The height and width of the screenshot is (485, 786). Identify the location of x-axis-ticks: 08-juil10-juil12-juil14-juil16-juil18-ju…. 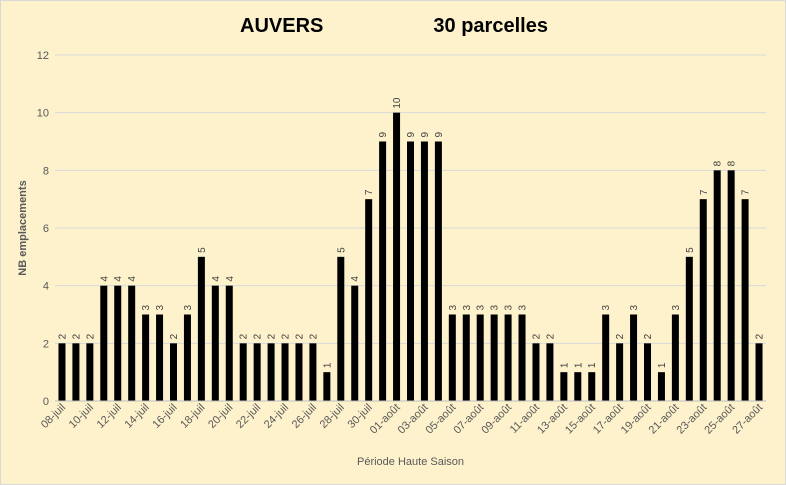
(402, 419).